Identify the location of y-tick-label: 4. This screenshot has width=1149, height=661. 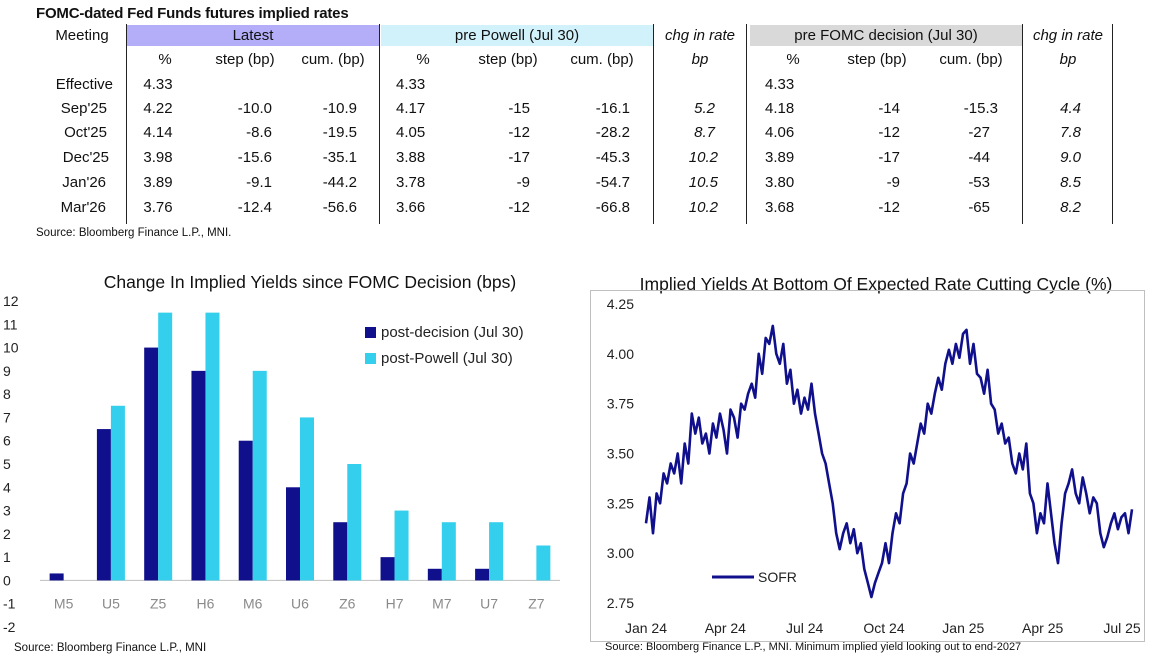
(7, 487).